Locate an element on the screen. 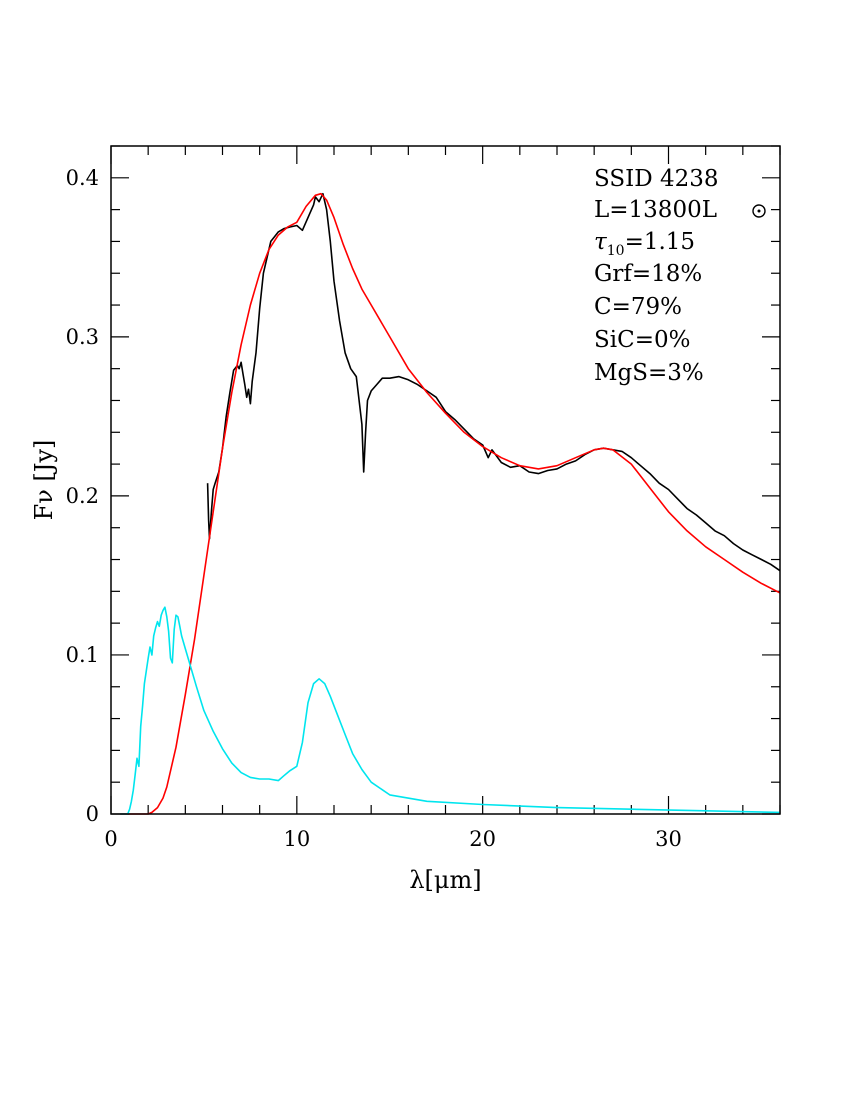 Image resolution: width=850 pixels, height=1100 pixels. x-tick-label: 30 is located at coordinates (668, 839).